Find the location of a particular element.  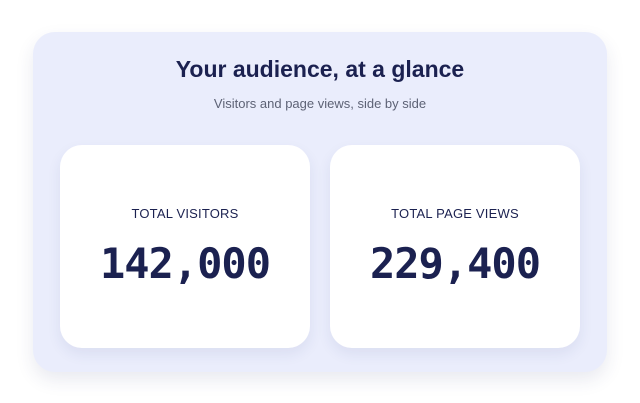

stat-value: 142,000 is located at coordinates (185, 263).